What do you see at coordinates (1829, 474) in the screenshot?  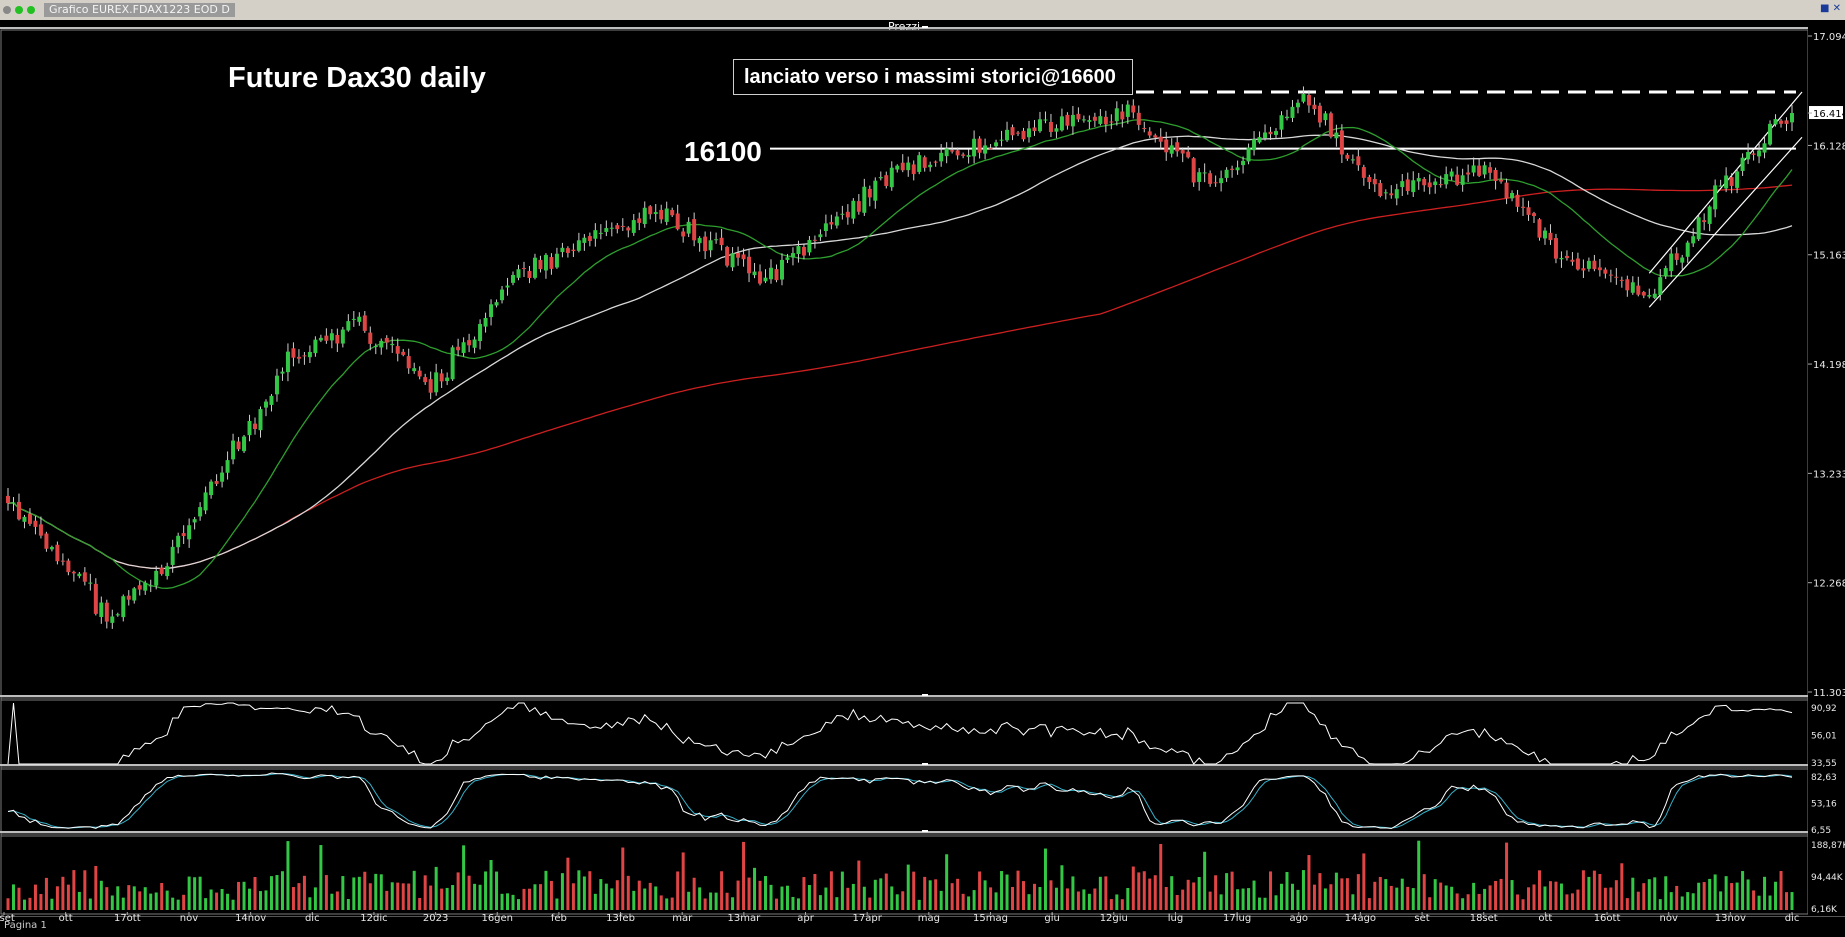 I see `y-tick-label: 13.233` at bounding box center [1829, 474].